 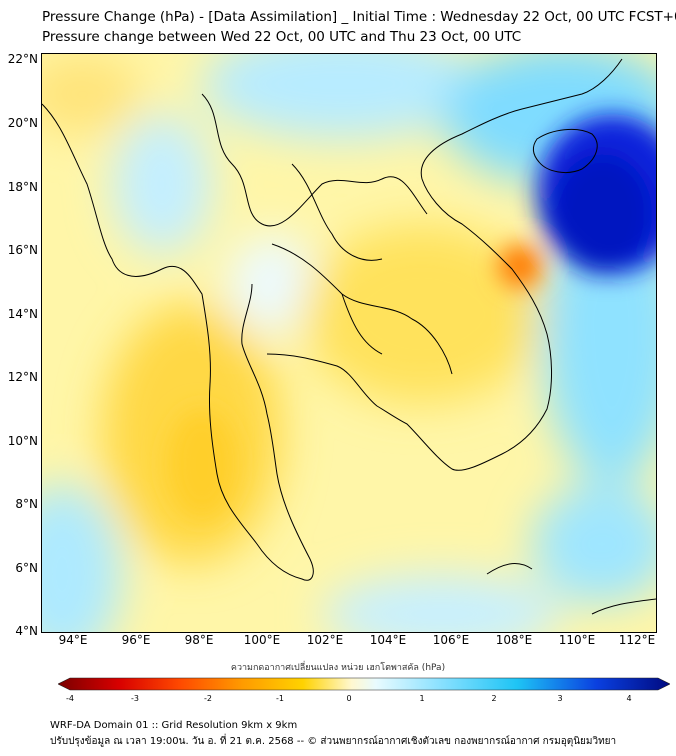 What do you see at coordinates (565, 150) in the screenshot?
I see `coastline-hainan` at bounding box center [565, 150].